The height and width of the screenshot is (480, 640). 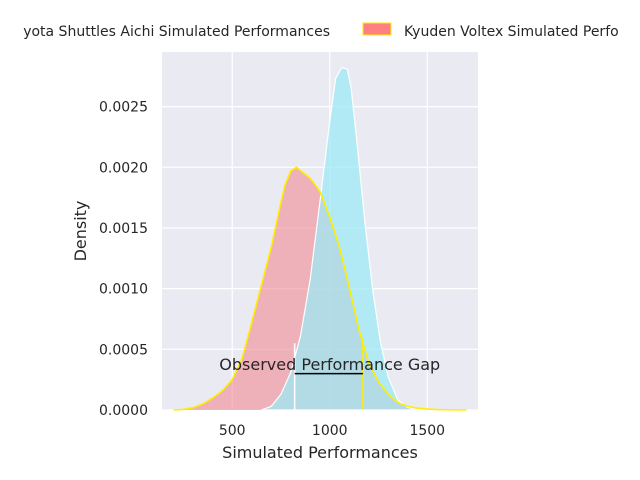 What do you see at coordinates (329, 364) in the screenshot?
I see `annotation-observed-gap: Observed Performance Gap` at bounding box center [329, 364].